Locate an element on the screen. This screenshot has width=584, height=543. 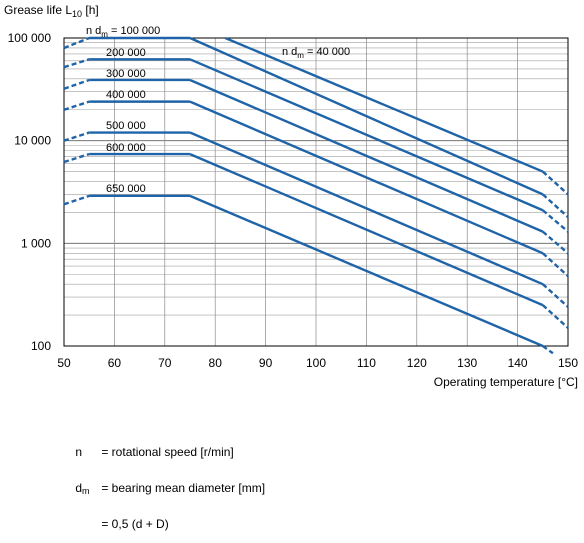
x-axis-title: Operating temperature [°C] is located at coordinates (506, 382).